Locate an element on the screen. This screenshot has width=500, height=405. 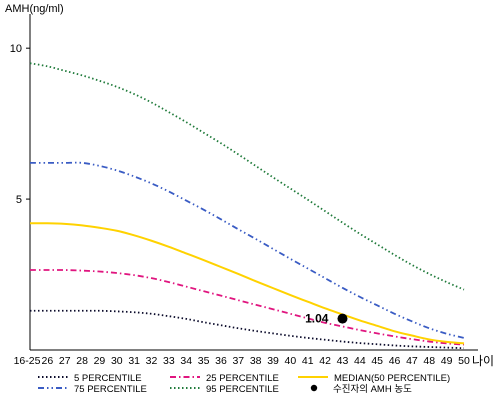
legend-label: 5 PERCENTILE is located at coordinates (108, 378).